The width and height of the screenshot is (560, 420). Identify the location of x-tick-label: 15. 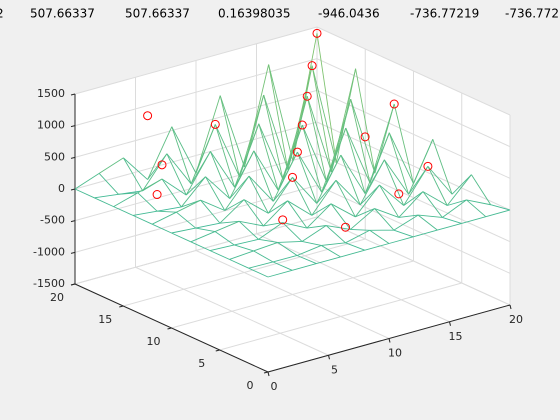
(456, 336).